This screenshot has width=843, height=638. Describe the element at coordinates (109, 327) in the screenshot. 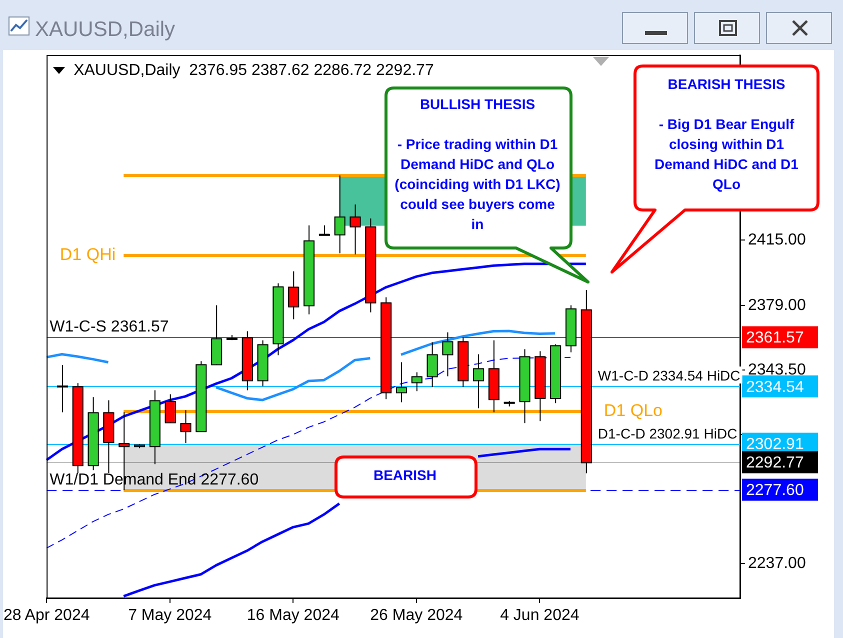

I see `ref-line-label: W1-C-S 2361.57` at that location.